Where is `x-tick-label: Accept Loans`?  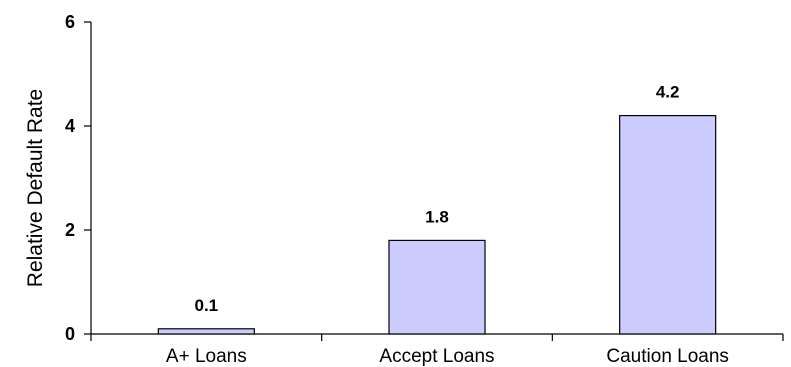 x-tick-label: Accept Loans is located at coordinates (436, 356).